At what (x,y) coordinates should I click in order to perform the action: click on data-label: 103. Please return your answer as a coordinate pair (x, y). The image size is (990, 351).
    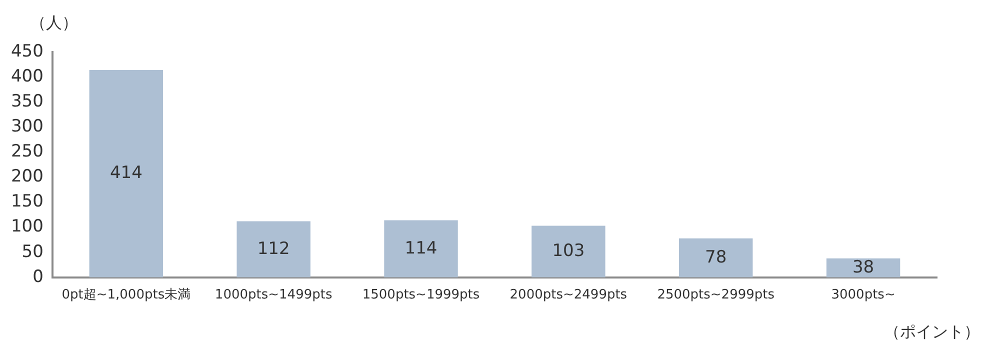
    Looking at the image, I should click on (568, 251).